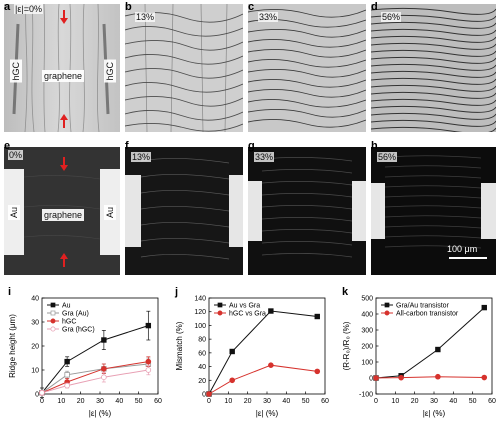 The width and height of the screenshot is (500, 429). What do you see at coordinates (141, 157) in the screenshot?
I see `strain-label-f: 13%` at bounding box center [141, 157].